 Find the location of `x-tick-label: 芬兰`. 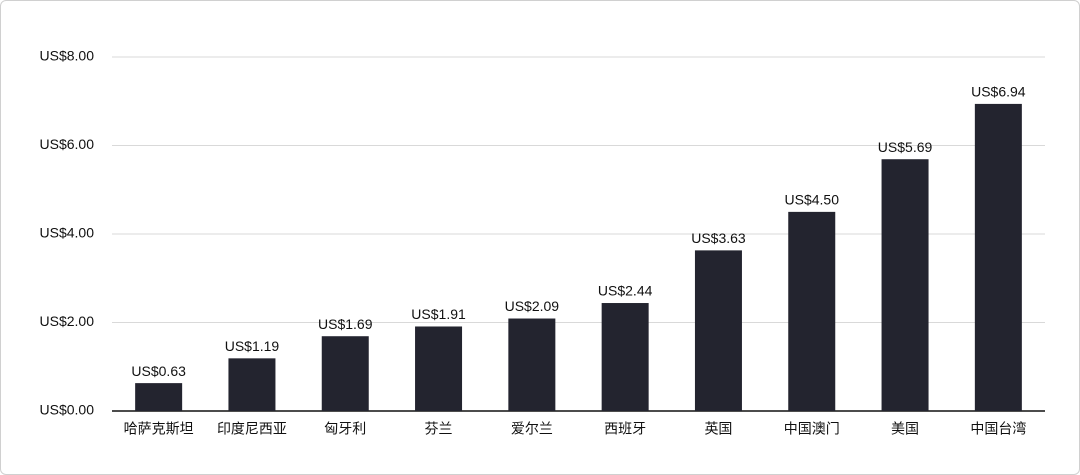

x-tick-label: 芬兰 is located at coordinates (439, 429).